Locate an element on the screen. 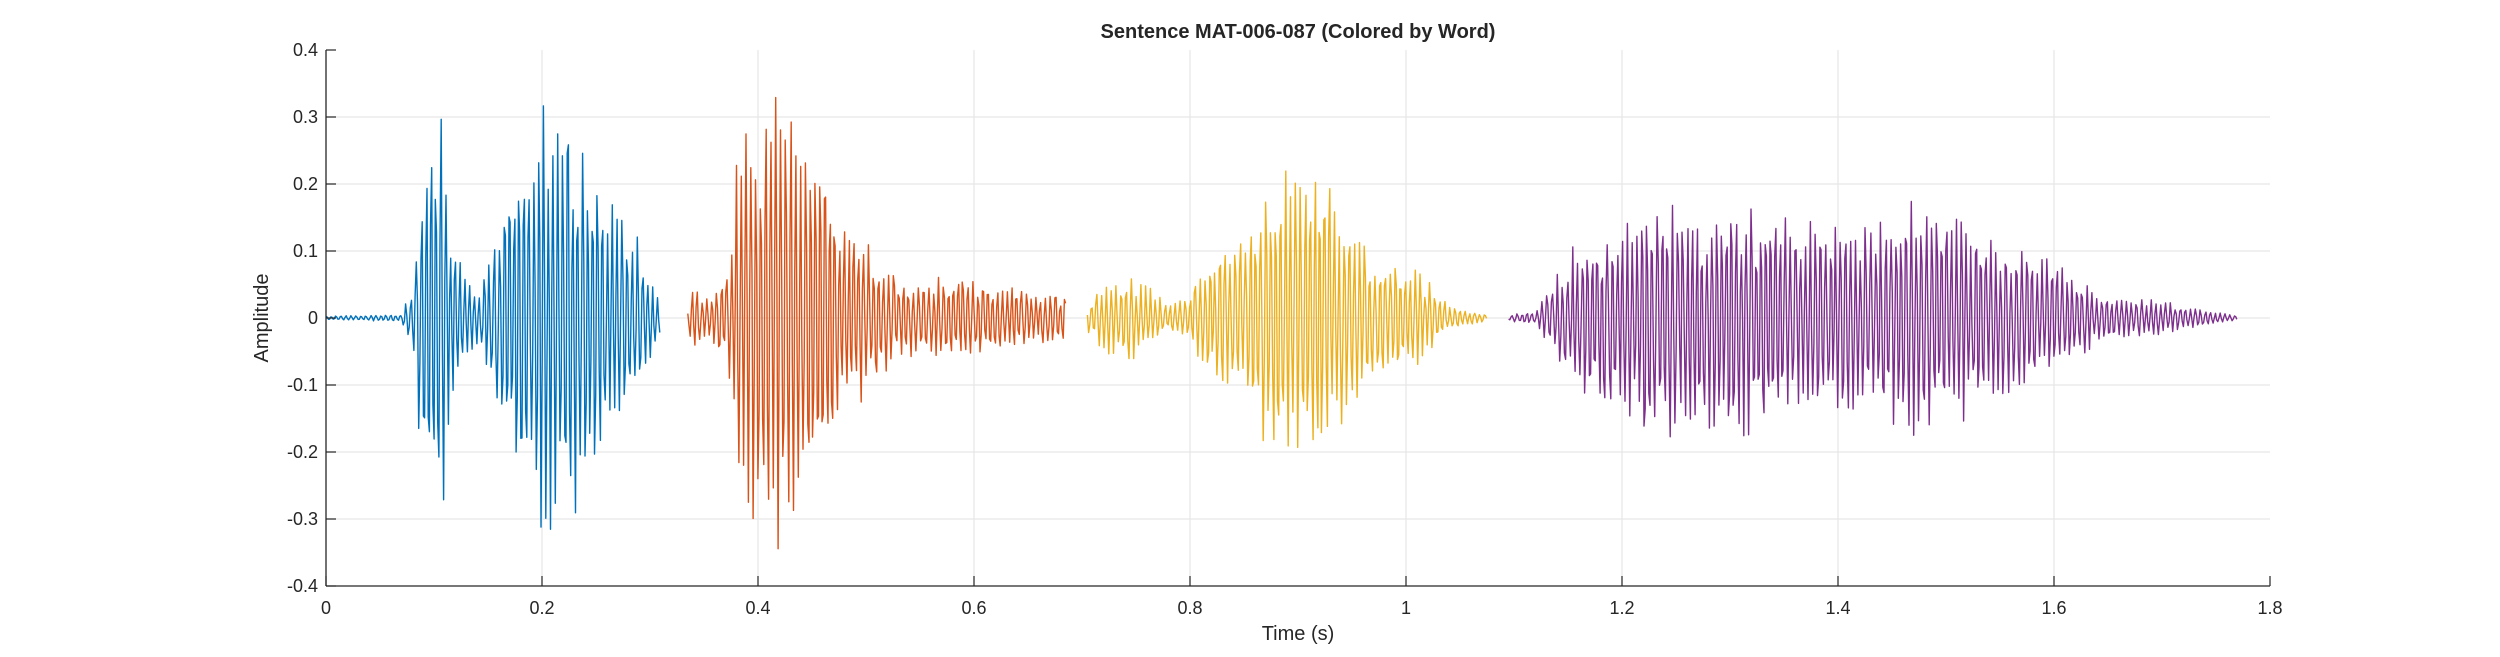 The width and height of the screenshot is (2500, 657). y-tick-label: -0.1 is located at coordinates (302, 385).